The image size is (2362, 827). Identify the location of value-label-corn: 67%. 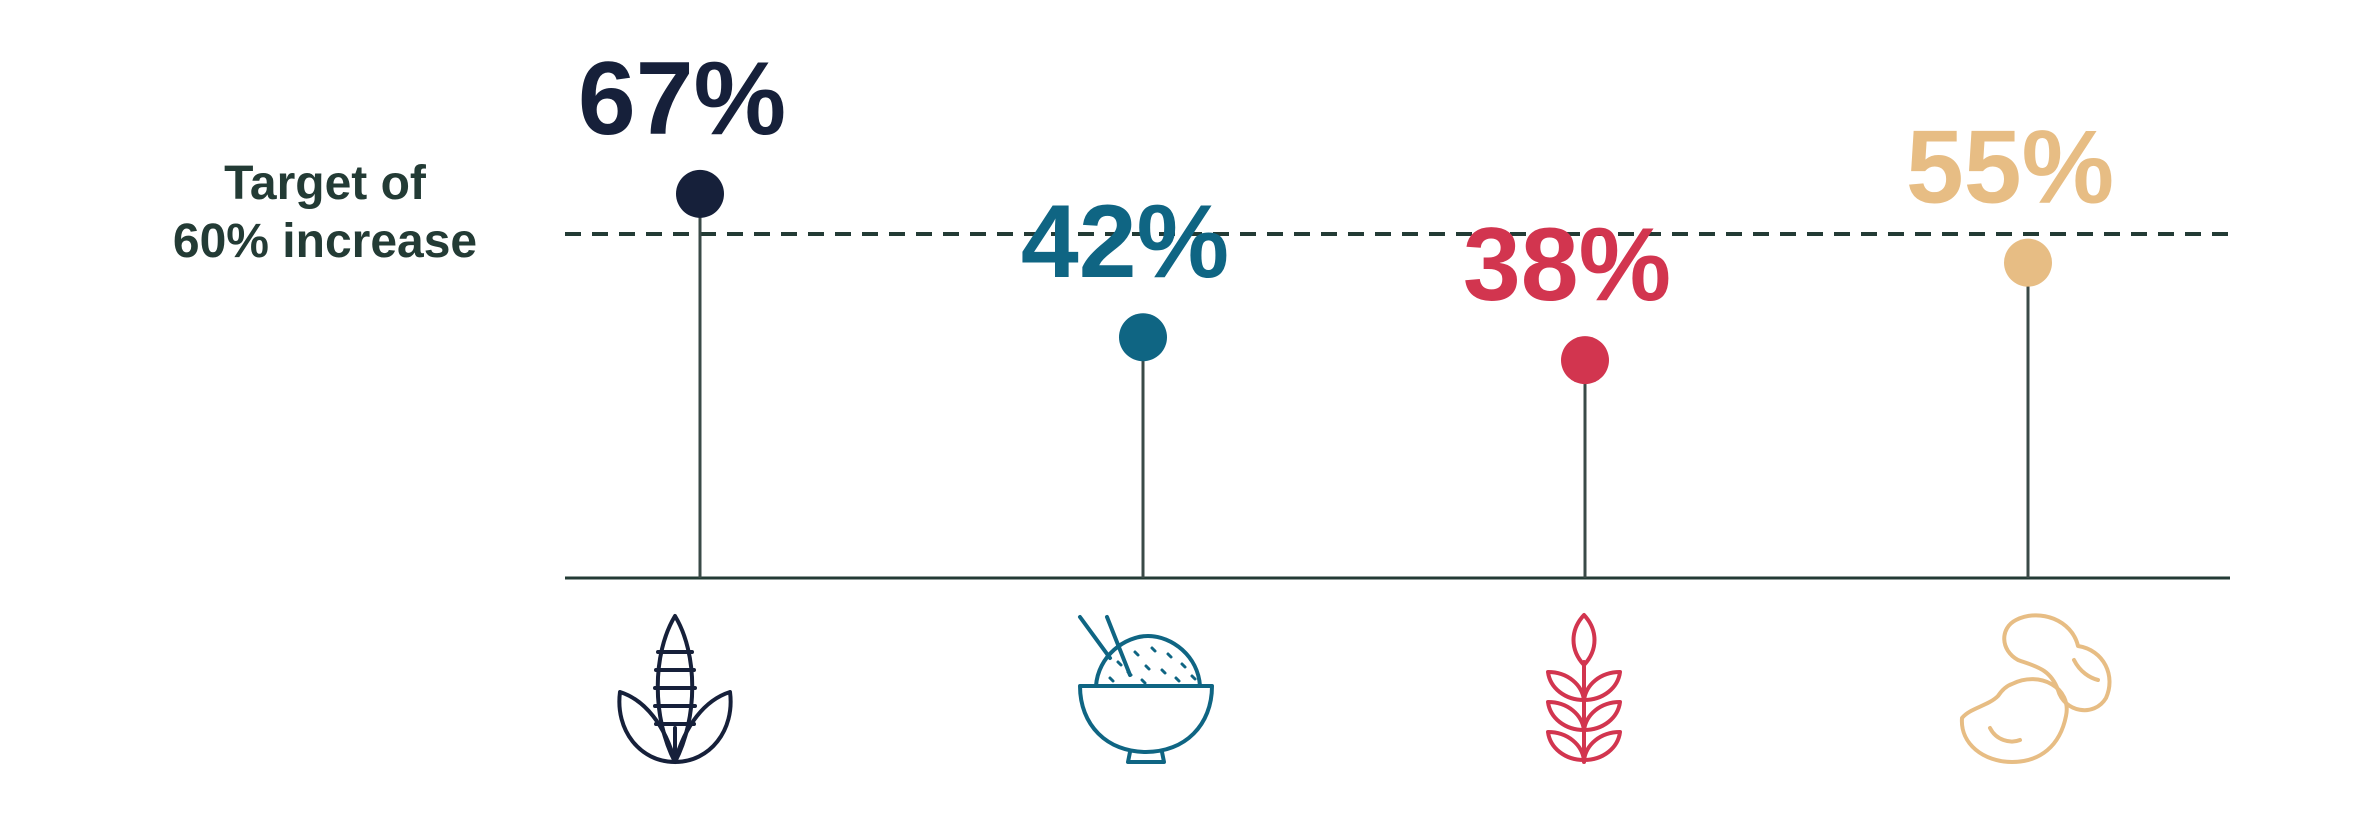
(682, 99).